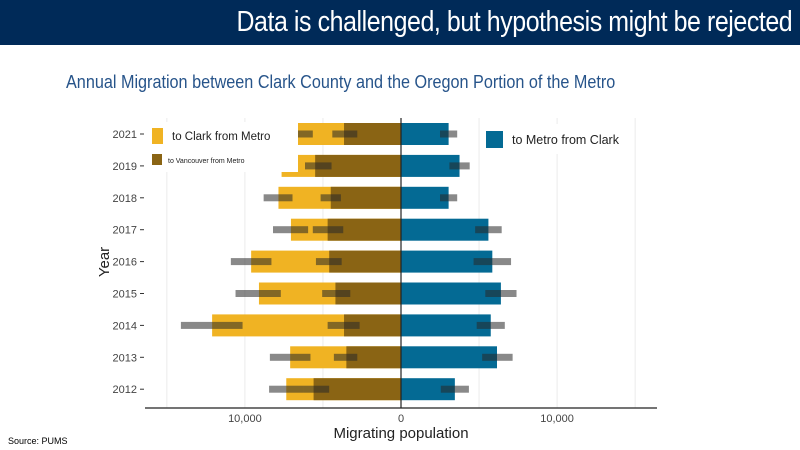 Image resolution: width=800 pixels, height=450 pixels. I want to click on source-note: Source: PUMS, so click(38, 441).